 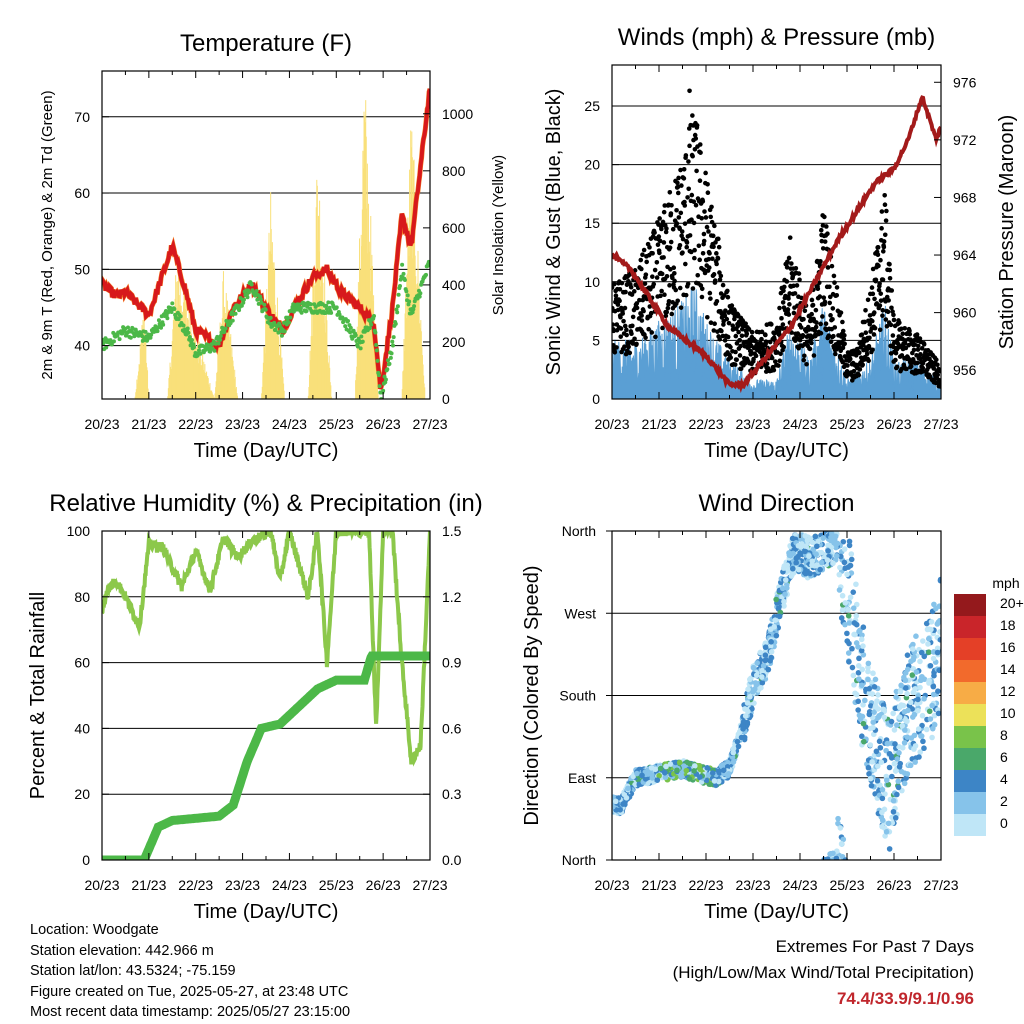 What do you see at coordinates (689, 91) in the screenshot?
I see `gust-max-point` at bounding box center [689, 91].